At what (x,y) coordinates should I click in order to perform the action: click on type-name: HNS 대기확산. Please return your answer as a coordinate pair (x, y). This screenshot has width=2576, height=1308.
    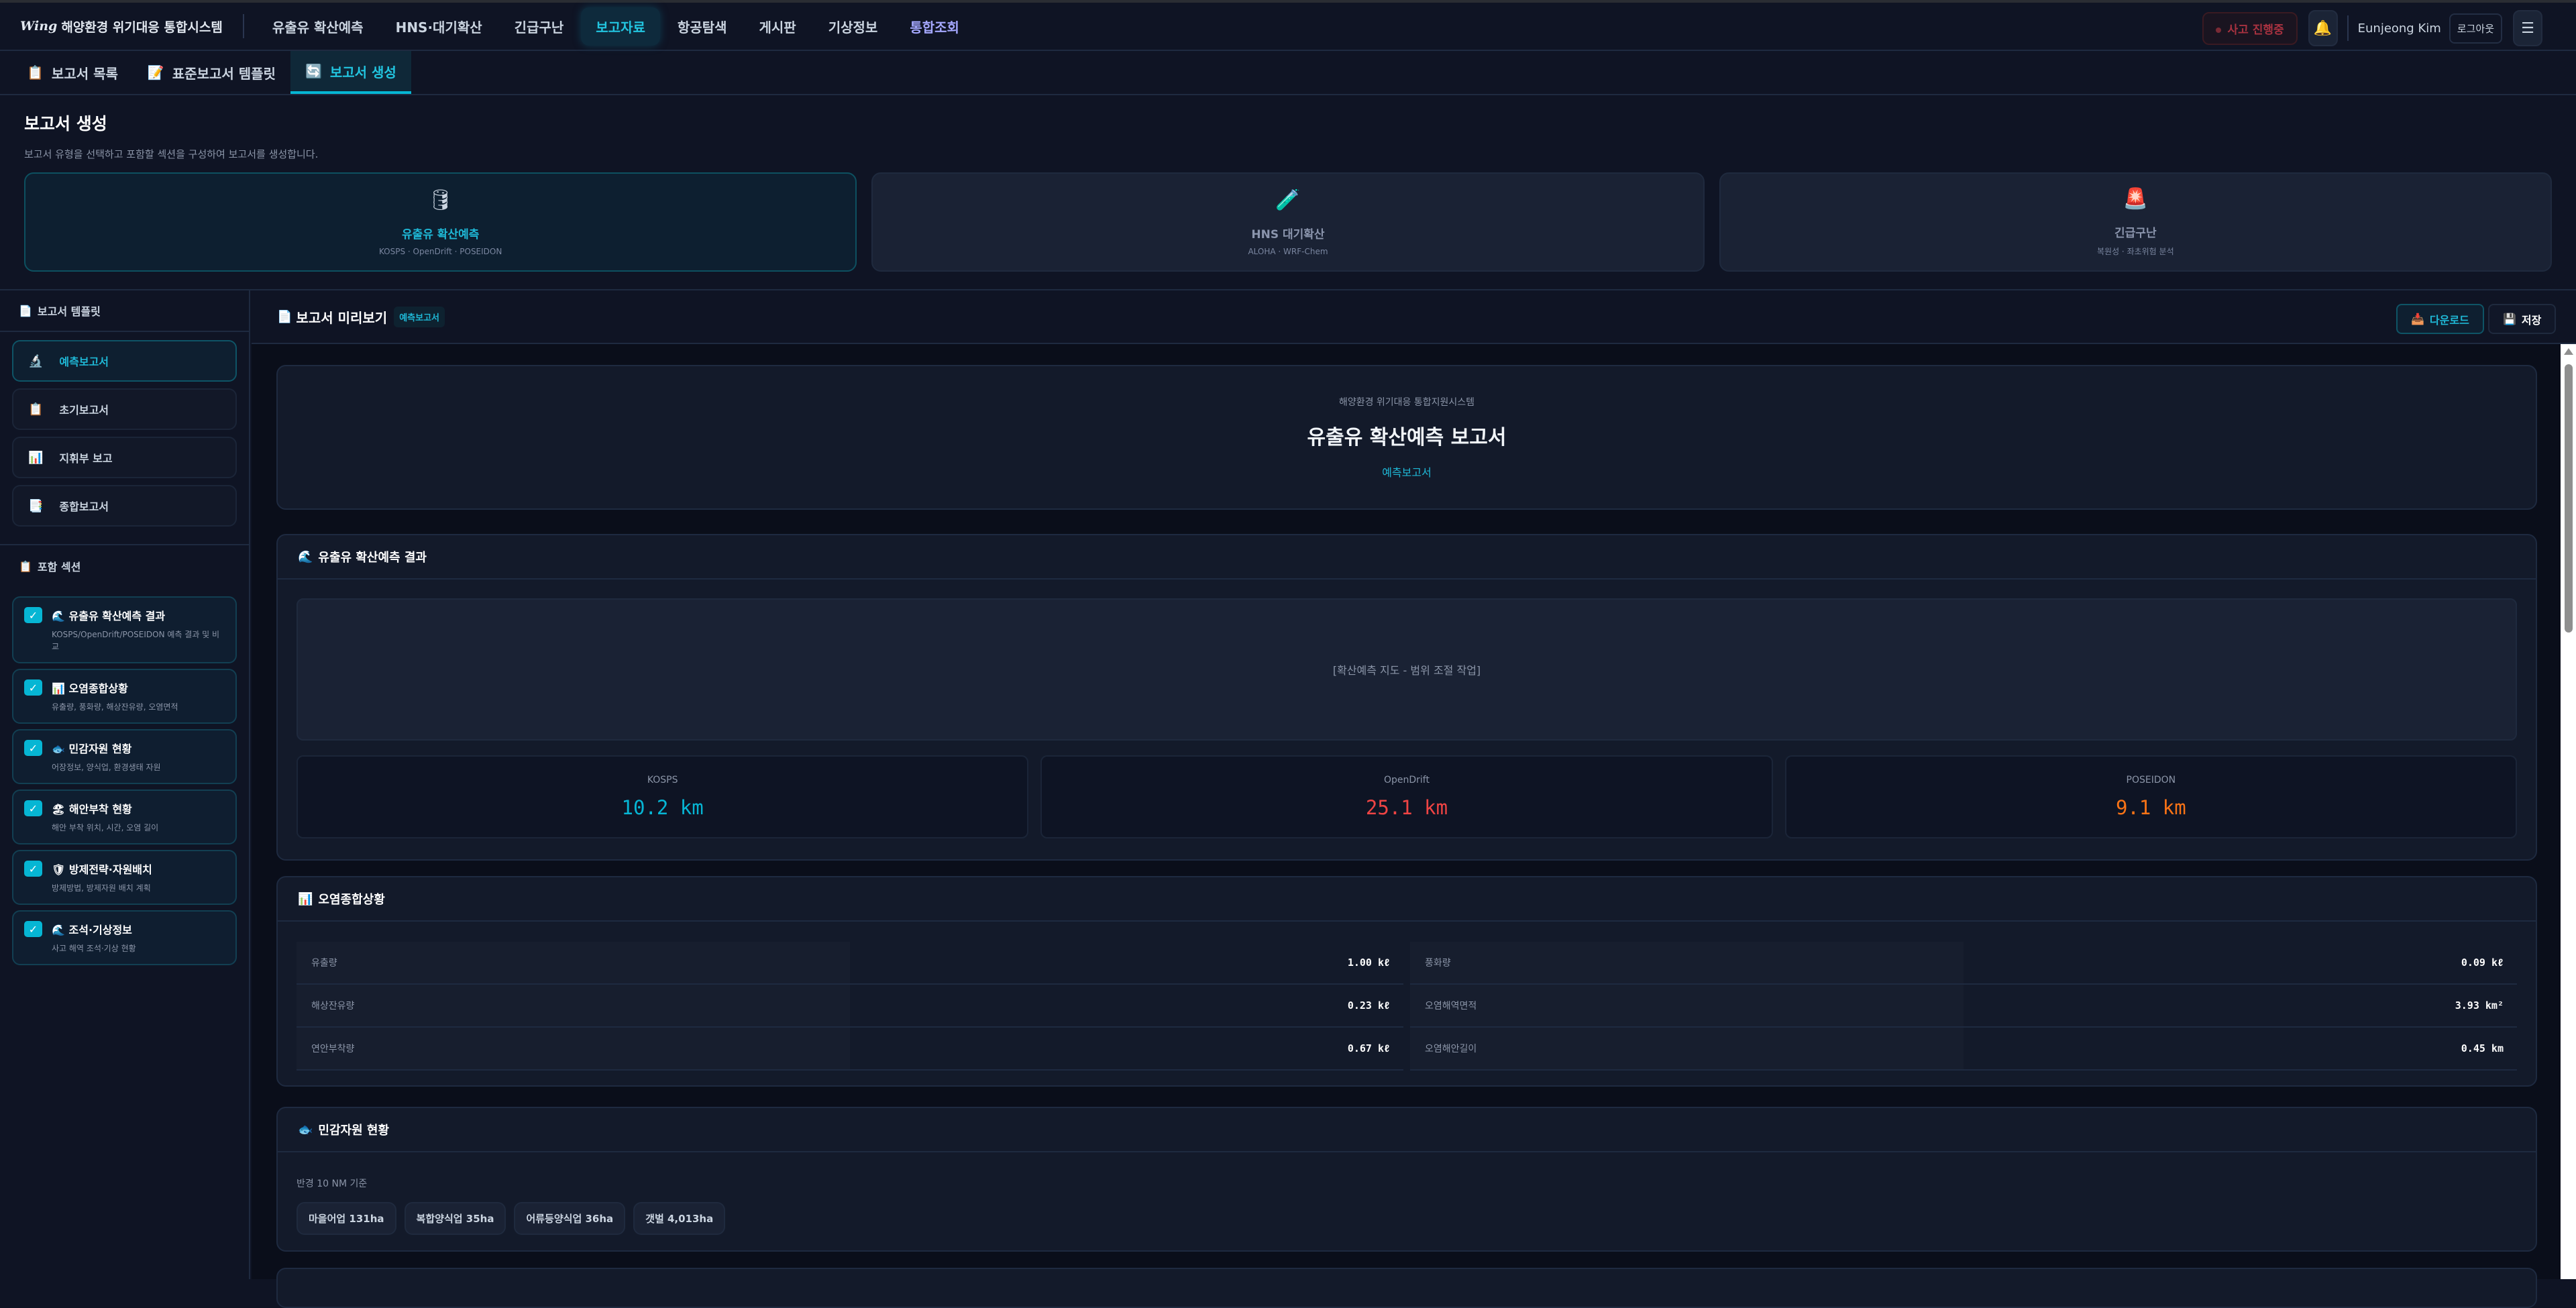
    Looking at the image, I should click on (1288, 234).